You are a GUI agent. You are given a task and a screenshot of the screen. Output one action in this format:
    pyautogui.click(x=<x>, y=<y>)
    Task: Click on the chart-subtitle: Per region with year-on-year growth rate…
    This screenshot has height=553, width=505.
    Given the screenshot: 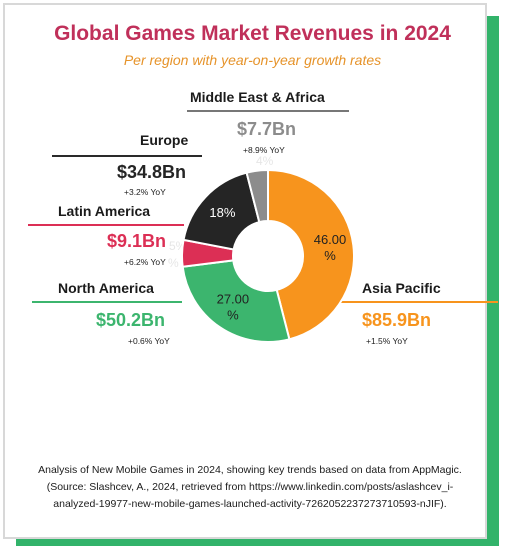 What is the action you would take?
    pyautogui.click(x=252, y=60)
    